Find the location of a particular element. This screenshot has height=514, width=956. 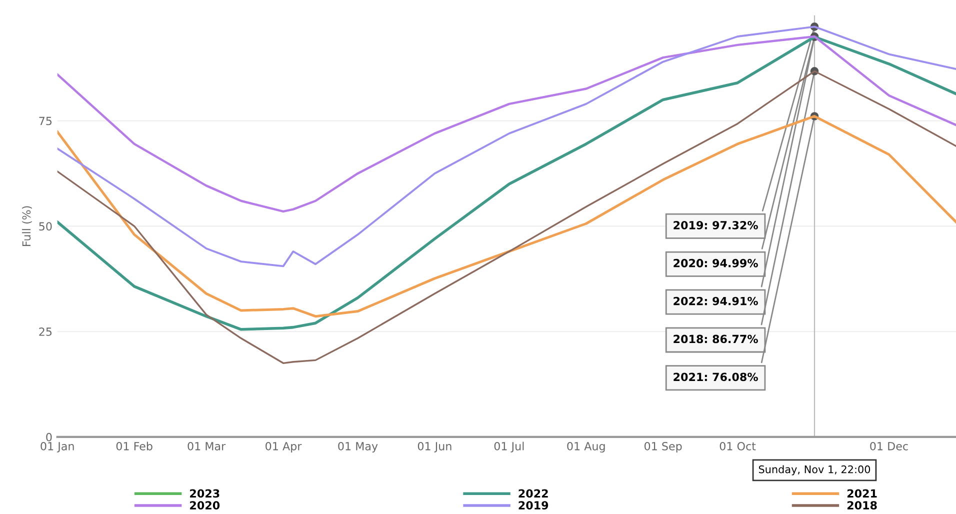

legend-label: 2020 is located at coordinates (205, 505).